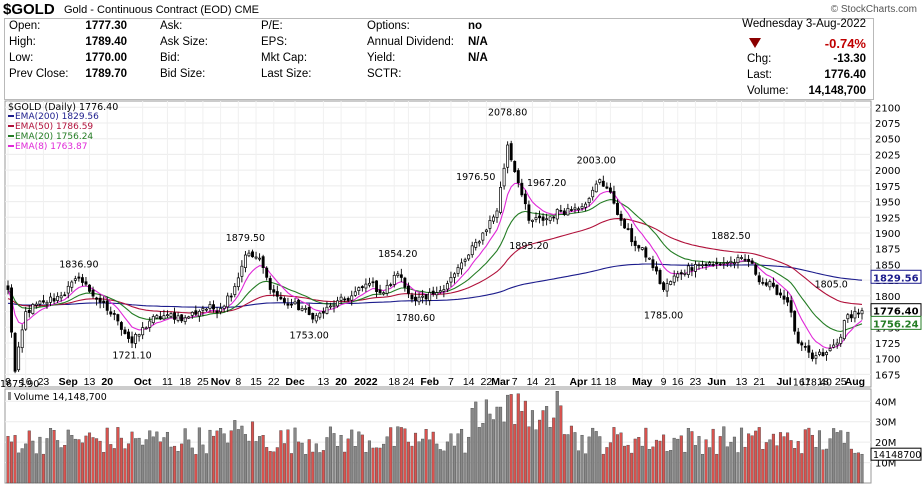  Describe the element at coordinates (849, 59) in the screenshot. I see `chg-value: -13.30` at that location.